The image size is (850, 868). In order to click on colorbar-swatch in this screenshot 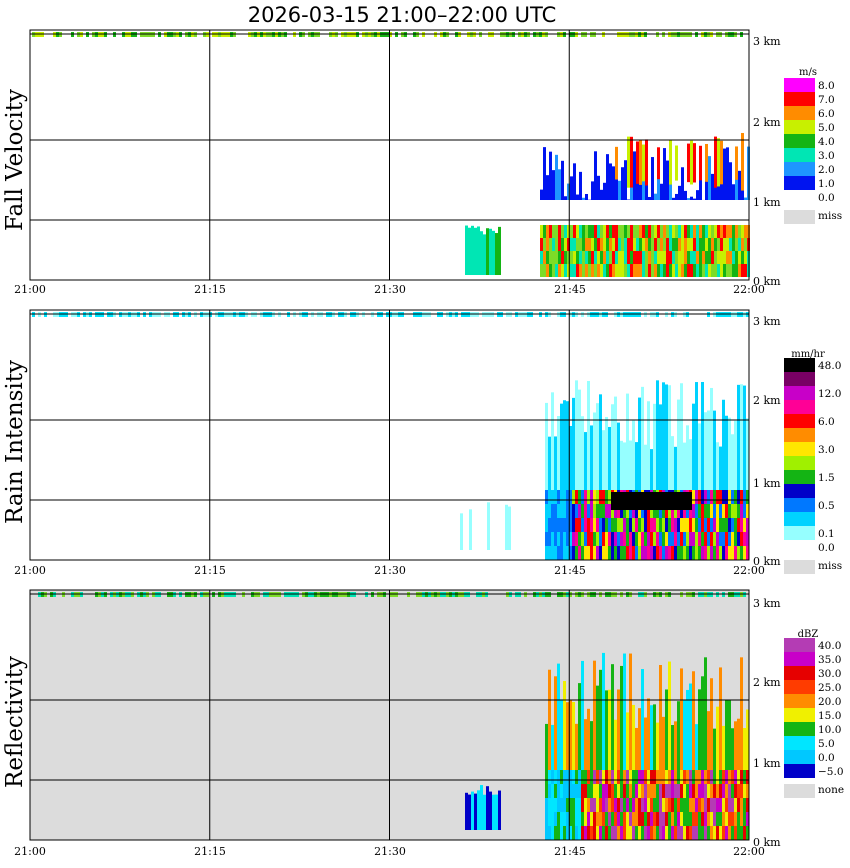, I will do `click(799, 659)`.